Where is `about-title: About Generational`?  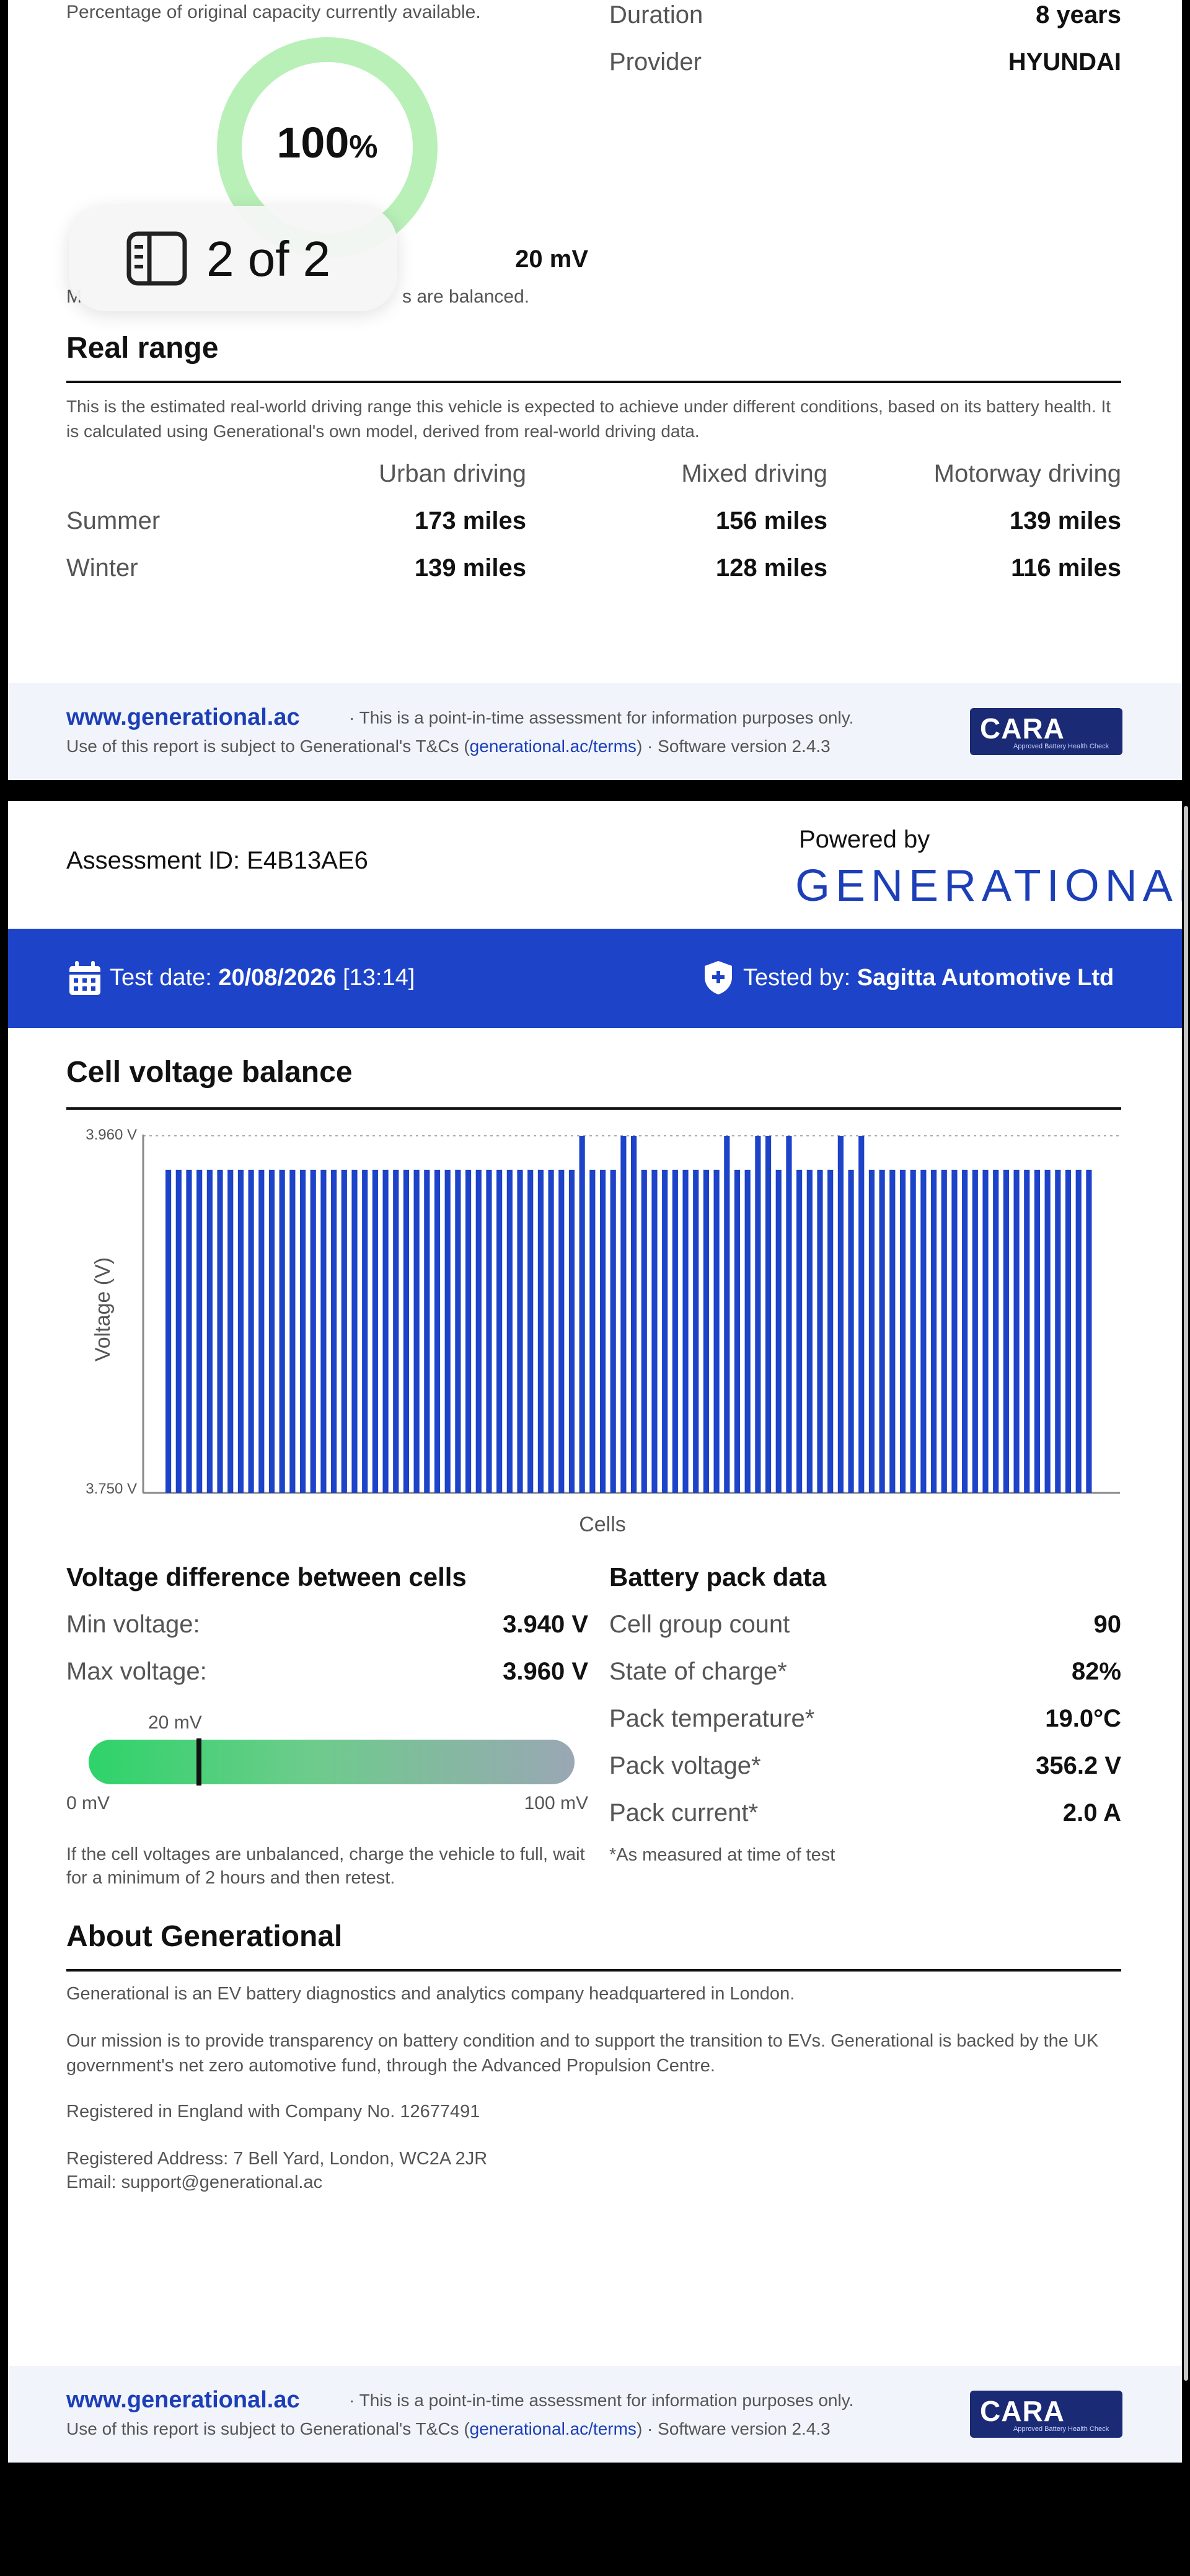 about-title: About Generational is located at coordinates (204, 1936).